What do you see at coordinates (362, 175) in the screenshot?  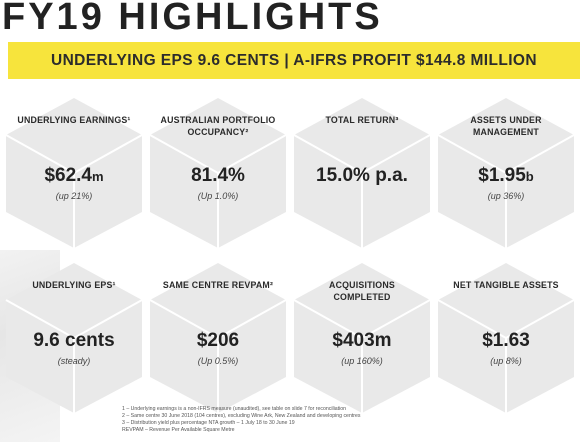 I see `tile-value: 15.0% p.a.` at bounding box center [362, 175].